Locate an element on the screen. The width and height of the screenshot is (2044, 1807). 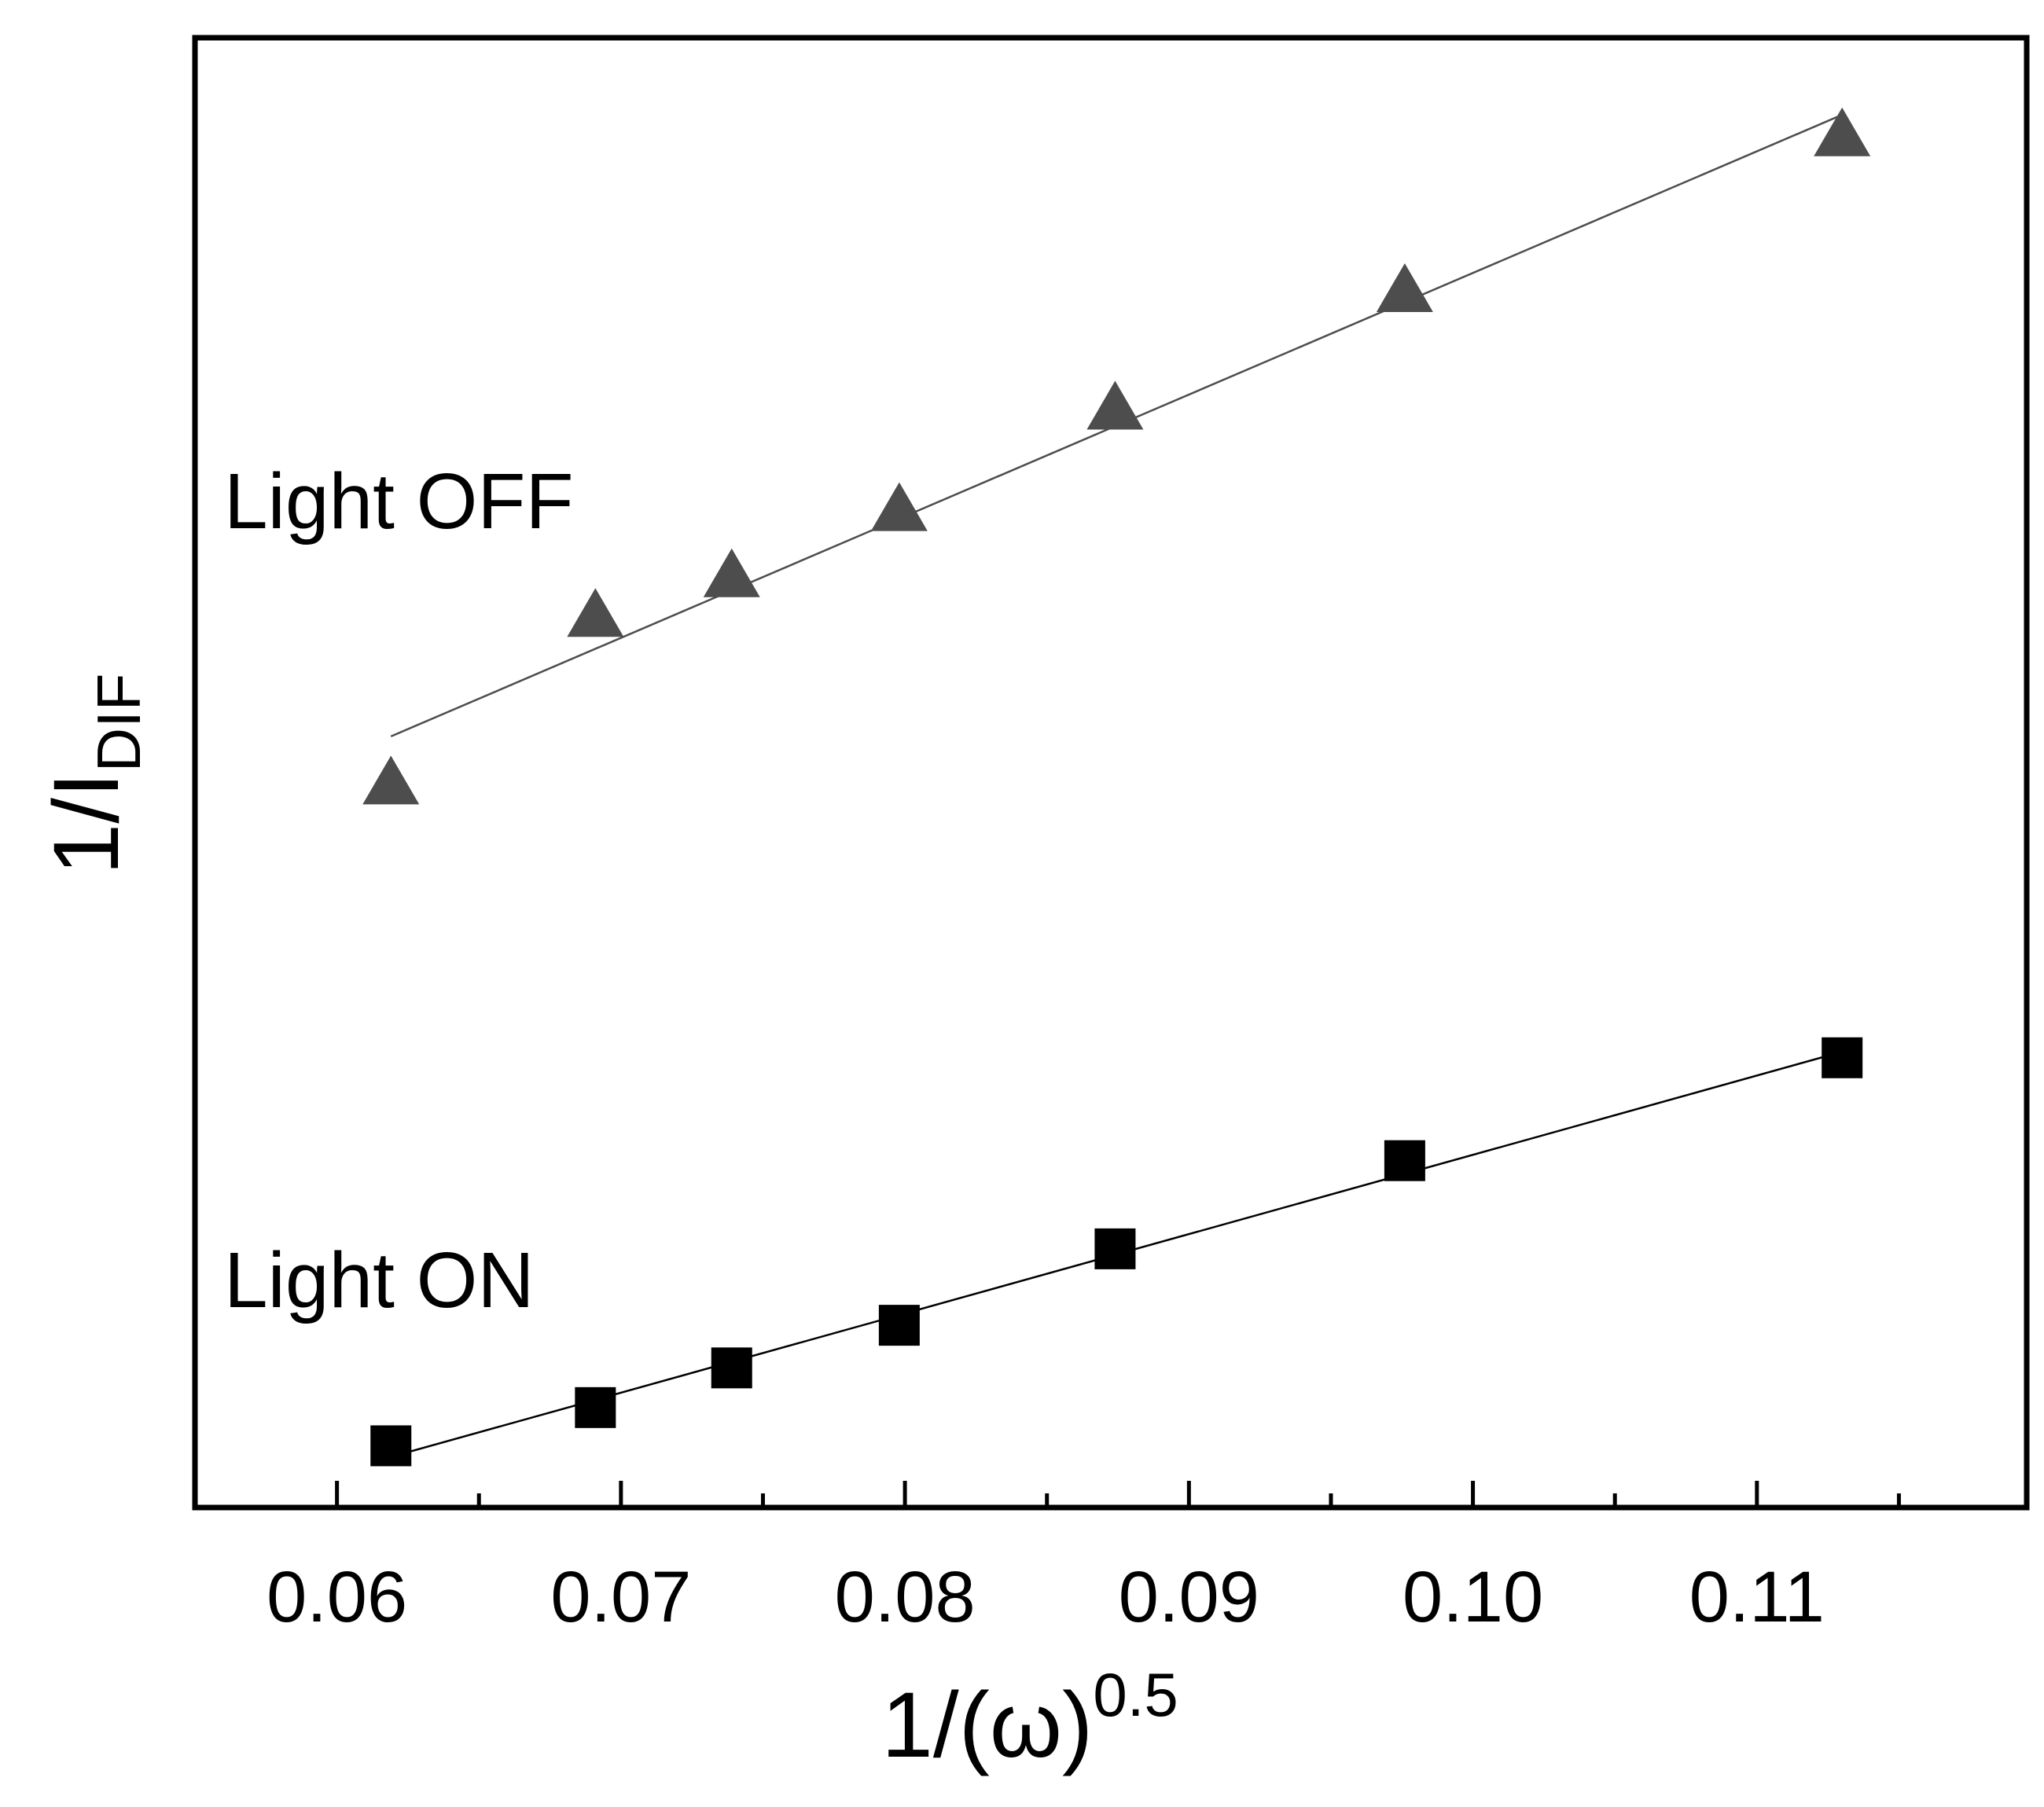
y-axis-title: 1/IDIF is located at coordinates (94, 775).